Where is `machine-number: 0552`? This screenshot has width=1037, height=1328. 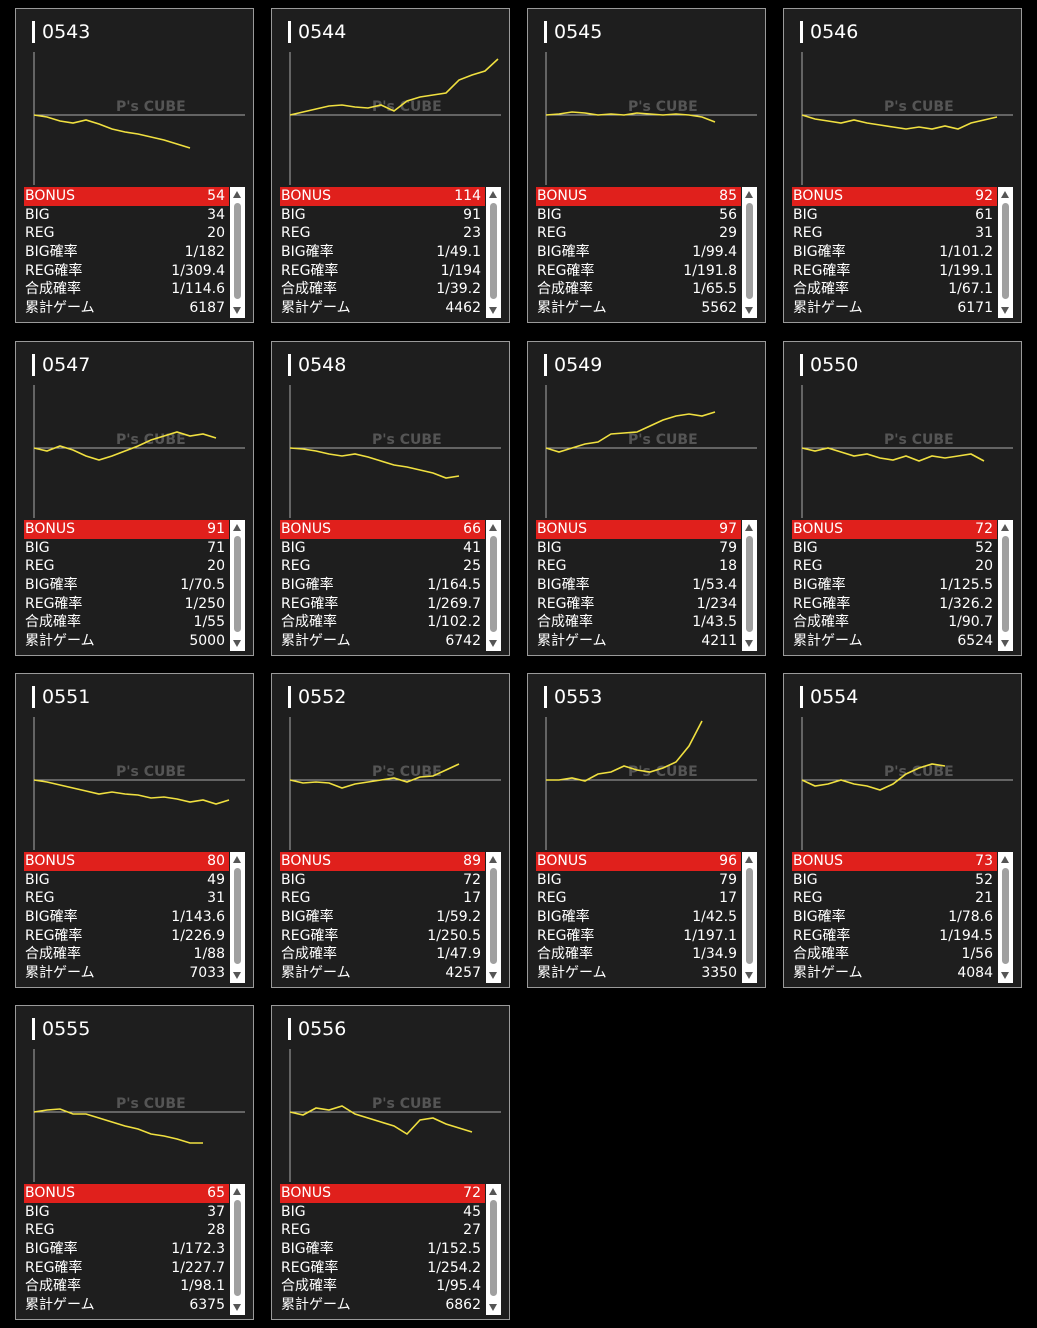 machine-number: 0552 is located at coordinates (322, 697).